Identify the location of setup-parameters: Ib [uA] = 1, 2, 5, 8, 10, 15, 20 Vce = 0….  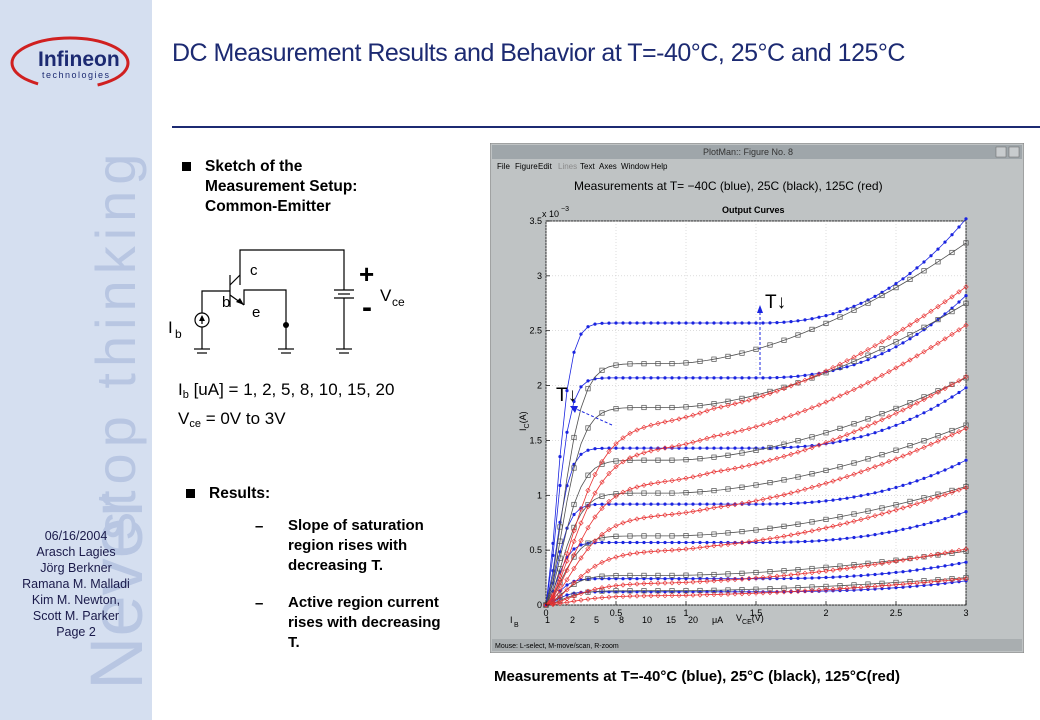
(286, 407).